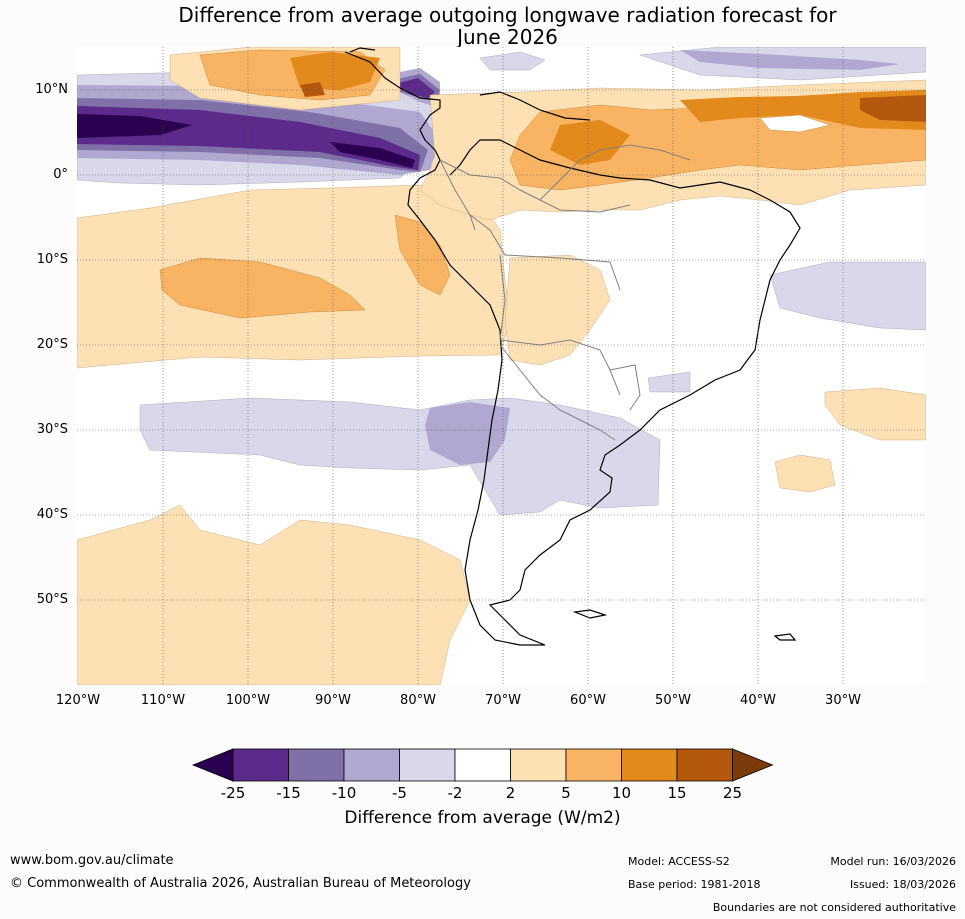 The height and width of the screenshot is (919, 965). What do you see at coordinates (677, 793) in the screenshot?
I see `colorbar-tick-label: 15` at bounding box center [677, 793].